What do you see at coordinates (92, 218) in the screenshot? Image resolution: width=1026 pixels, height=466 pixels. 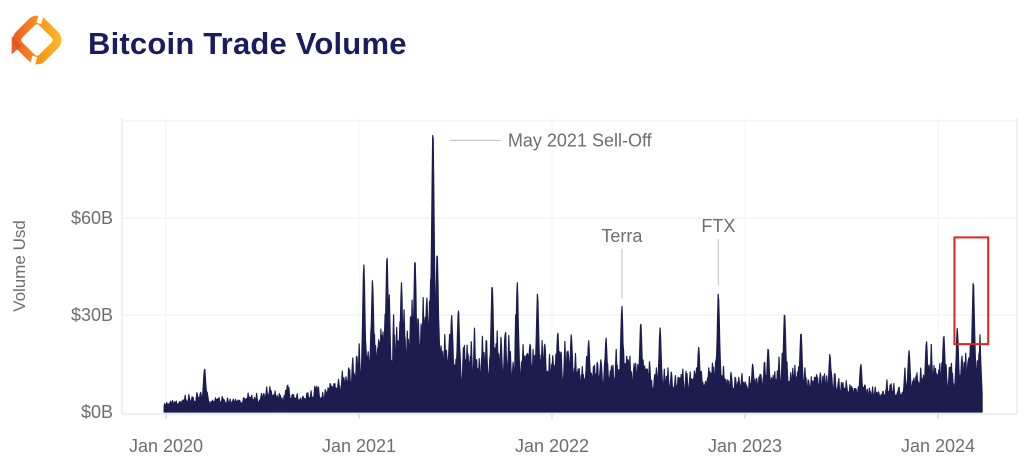 I see `y-tick-label: $60B` at bounding box center [92, 218].